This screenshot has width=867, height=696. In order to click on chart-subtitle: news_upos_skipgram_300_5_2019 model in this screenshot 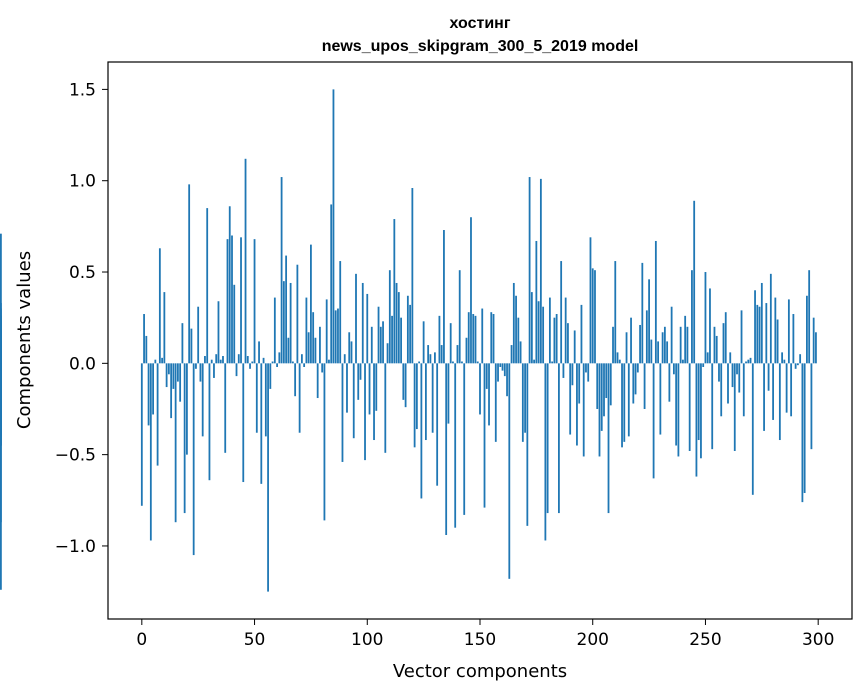, I will do `click(480, 46)`.